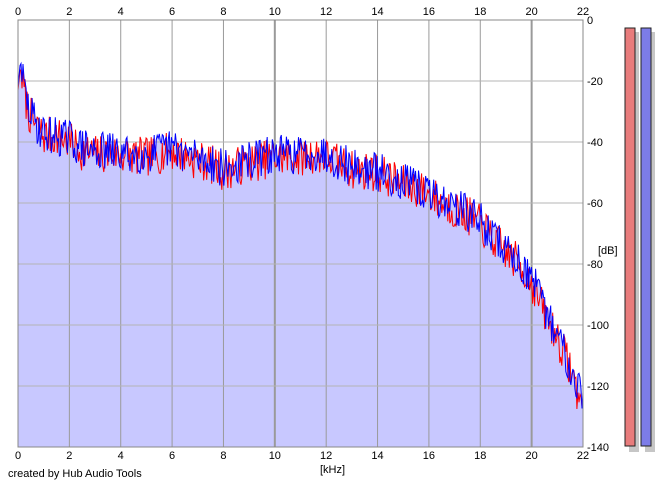  What do you see at coordinates (598, 387) in the screenshot?
I see `y-tick-label: -120` at bounding box center [598, 387].